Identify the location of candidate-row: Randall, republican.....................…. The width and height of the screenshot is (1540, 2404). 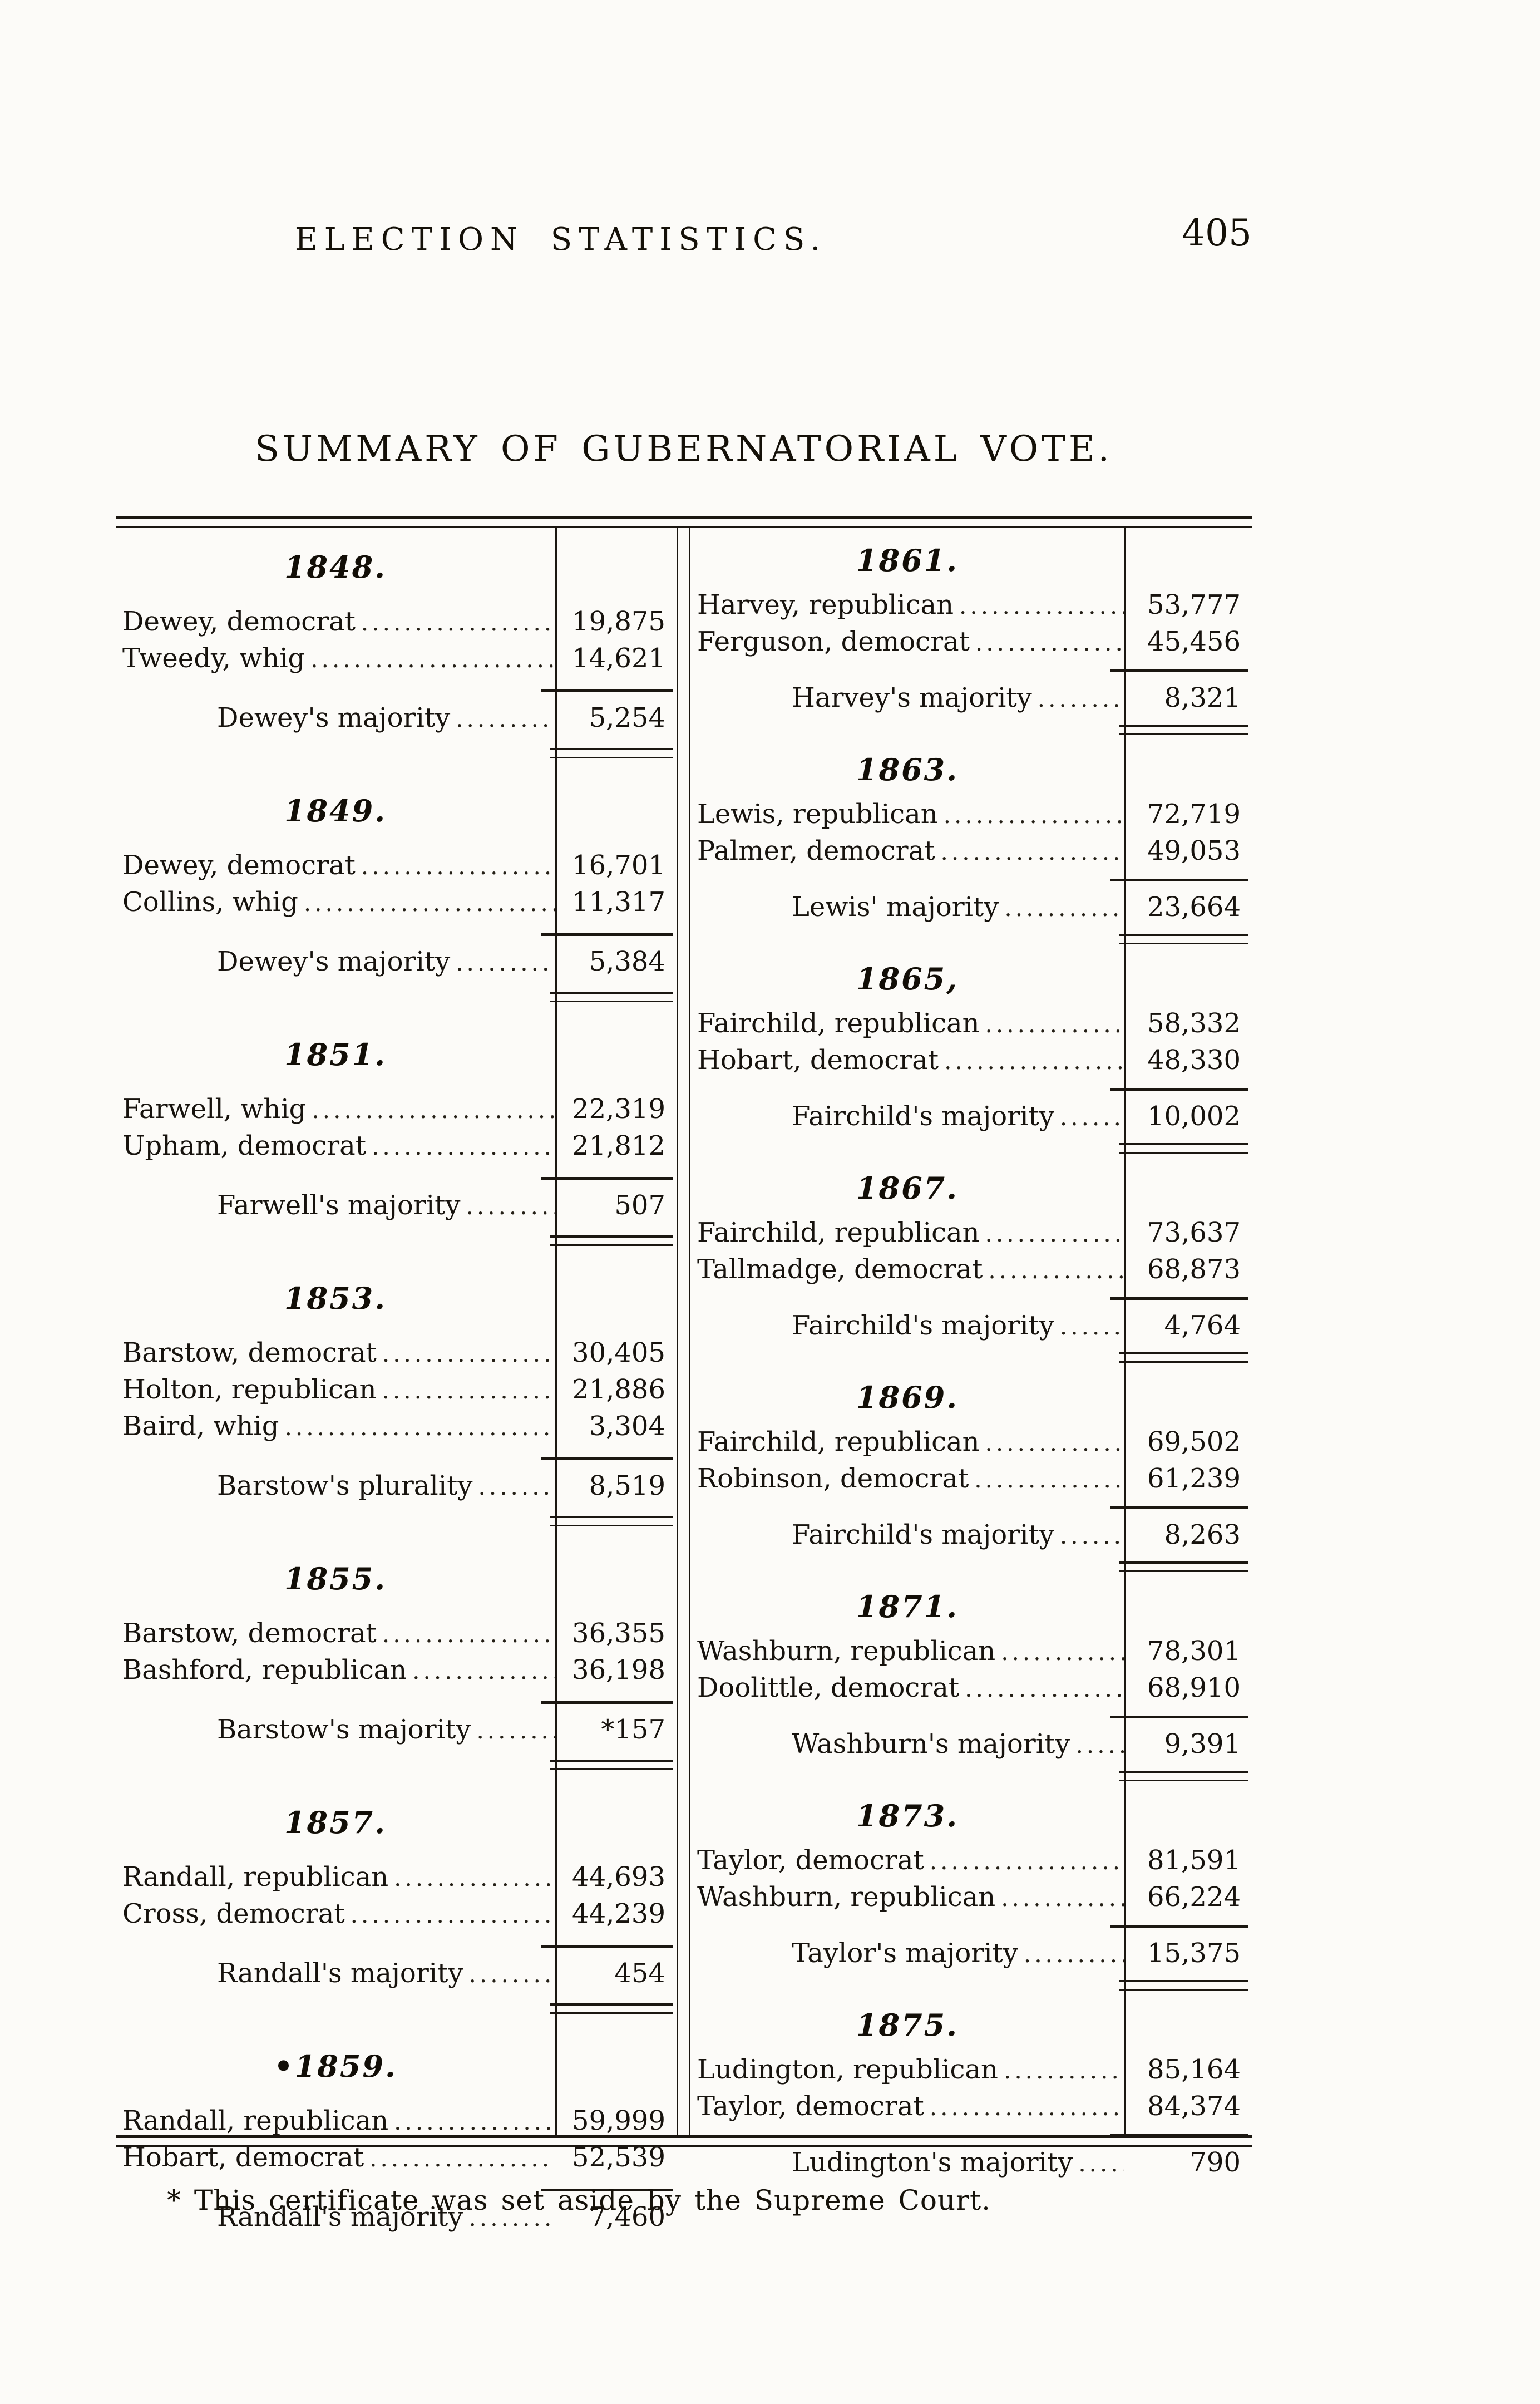
(335, 1877).